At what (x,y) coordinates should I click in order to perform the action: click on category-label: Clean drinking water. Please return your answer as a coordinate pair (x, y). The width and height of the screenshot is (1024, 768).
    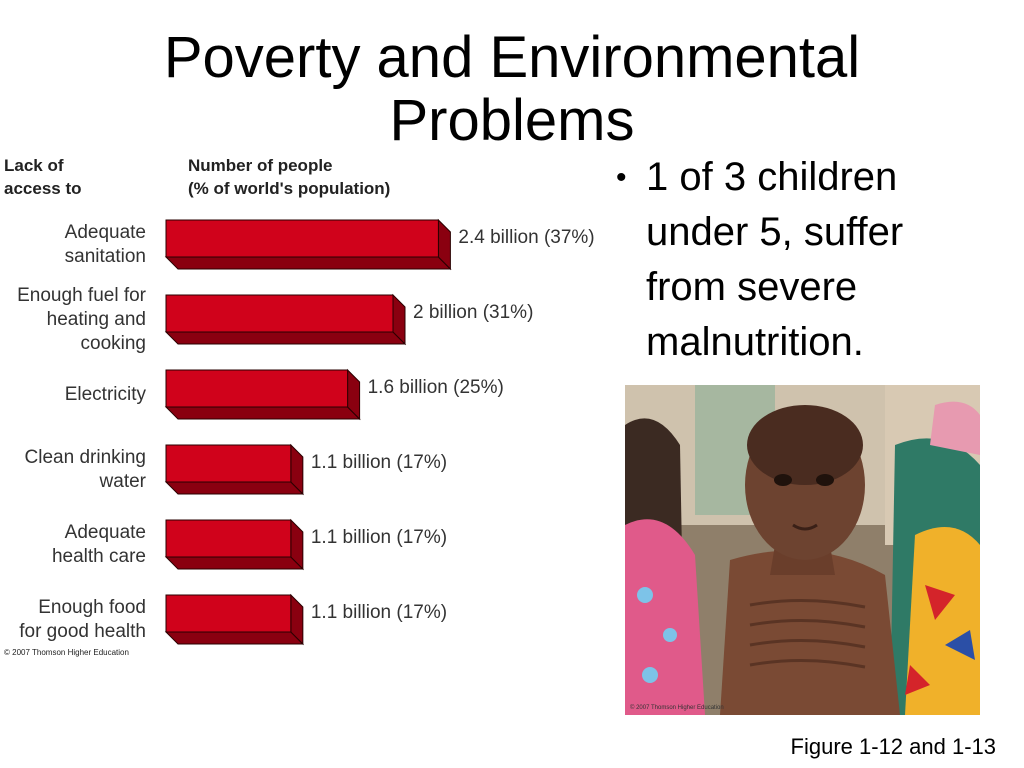
    Looking at the image, I should click on (85, 469).